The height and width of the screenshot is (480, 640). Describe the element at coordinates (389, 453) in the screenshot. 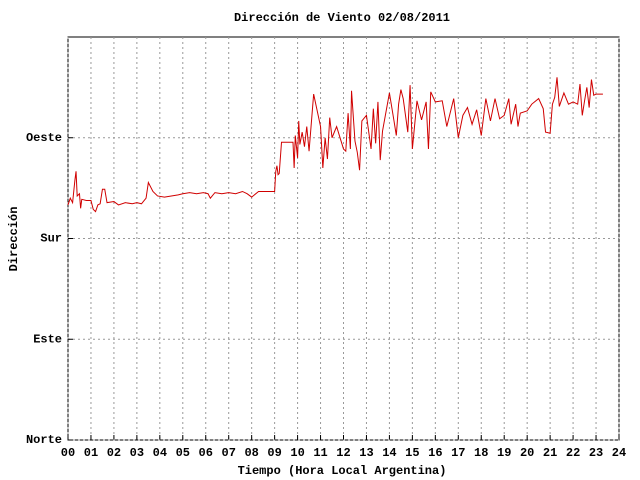

I see `x-tick-label: 14` at that location.